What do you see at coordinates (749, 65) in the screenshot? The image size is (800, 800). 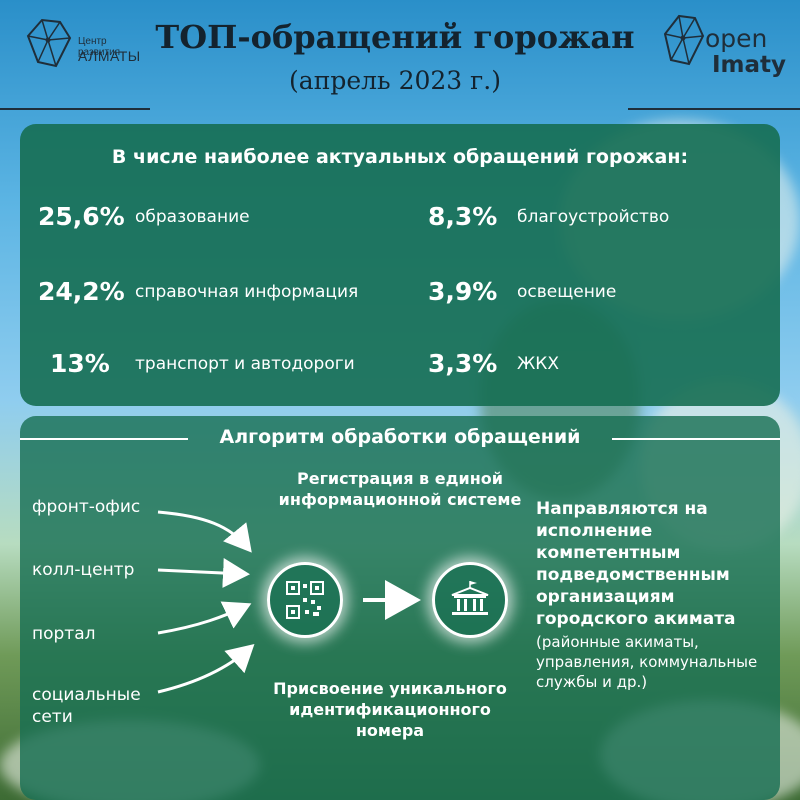 I see `logo-right-line2: Imaty` at bounding box center [749, 65].